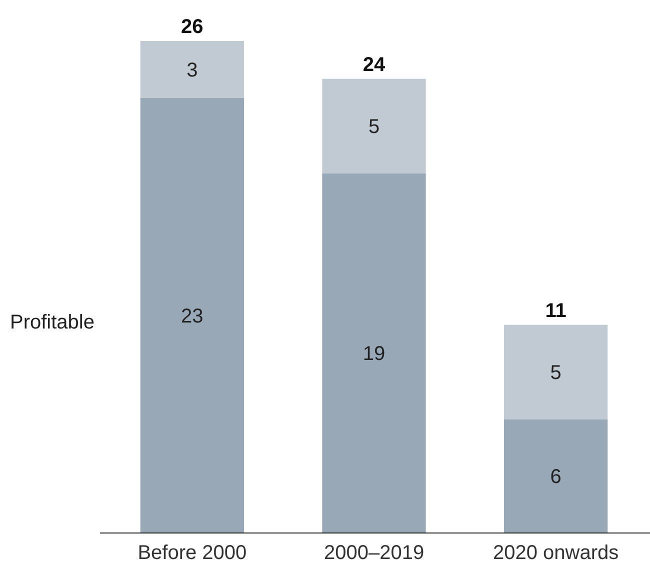 This screenshot has height=576, width=650. Describe the element at coordinates (555, 553) in the screenshot. I see `x-tick-label: 2020 onwards` at that location.